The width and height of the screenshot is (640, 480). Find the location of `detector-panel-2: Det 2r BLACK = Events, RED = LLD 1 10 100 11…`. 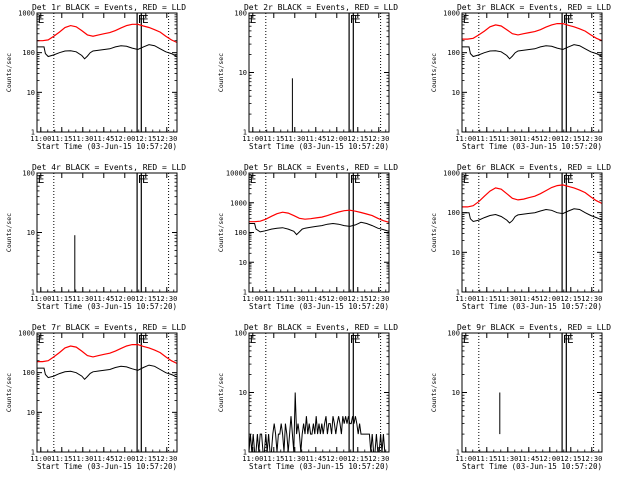

detector-panel-2: Det 2r BLACK = Events, RED = LLD 1 10 100 11… is located at coordinates (307, 77).